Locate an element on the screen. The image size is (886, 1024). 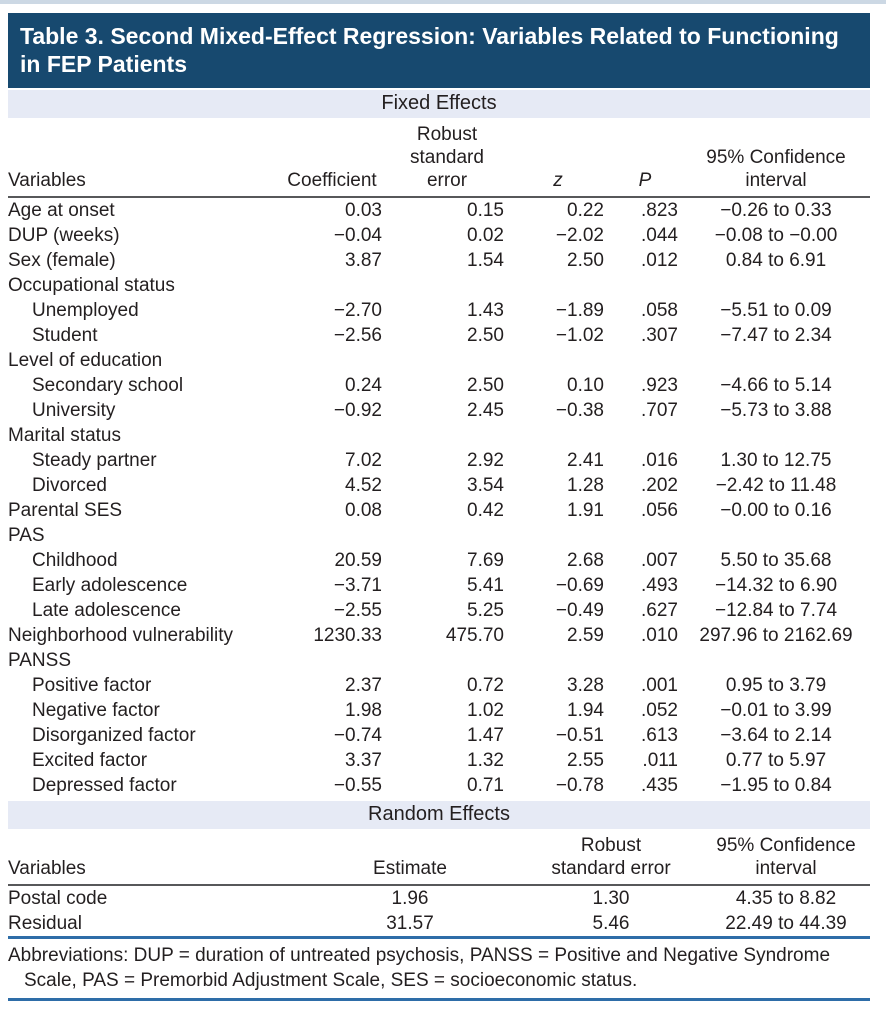
coefficient-value: −0.92 is located at coordinates (357, 410).